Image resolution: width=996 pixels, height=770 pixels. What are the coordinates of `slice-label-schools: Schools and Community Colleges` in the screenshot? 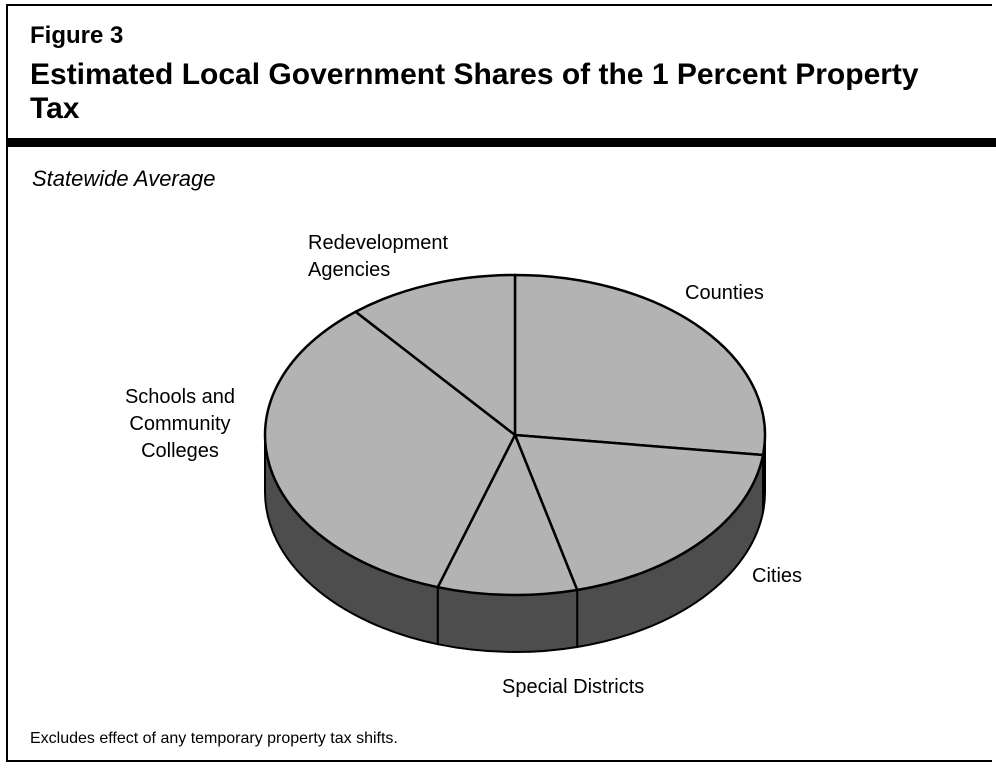 It's located at (180, 424).